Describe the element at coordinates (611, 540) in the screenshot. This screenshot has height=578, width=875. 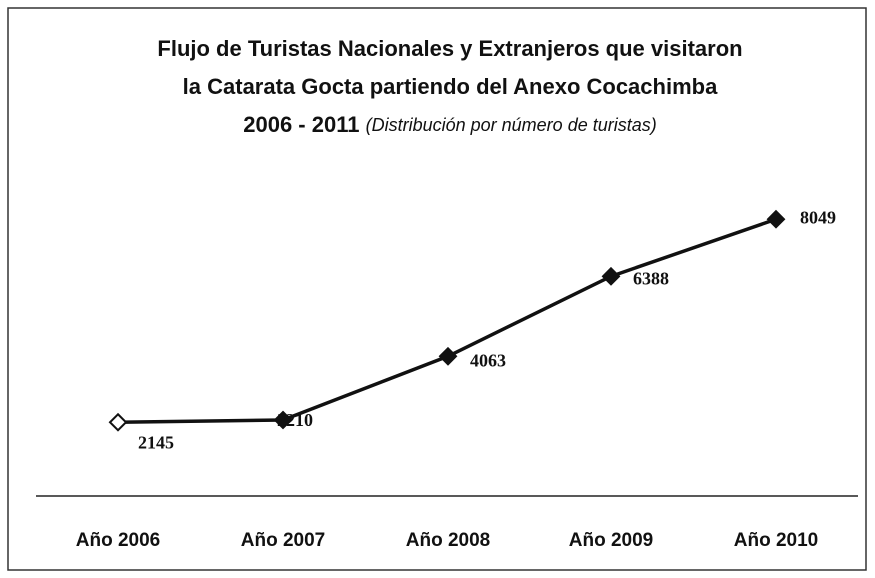
I see `x-tick-label: Año 2009` at that location.